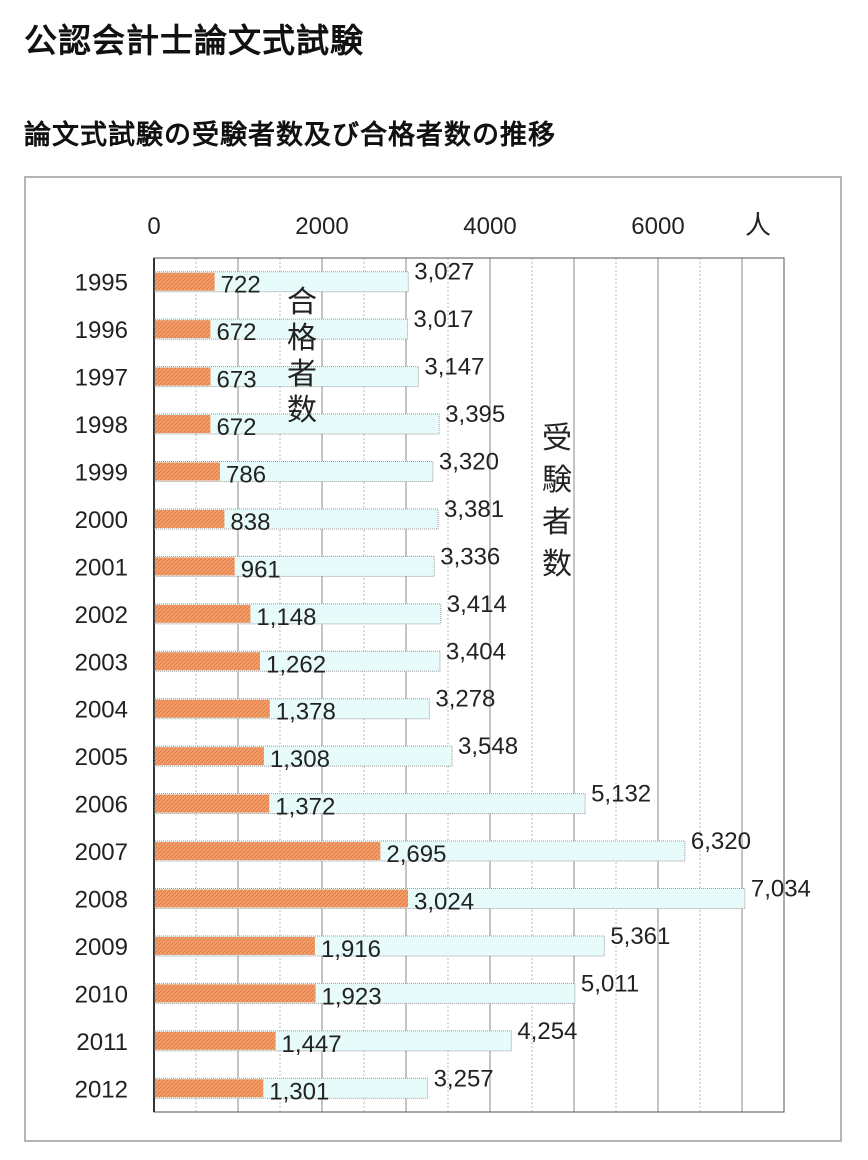 The height and width of the screenshot is (1160, 868). What do you see at coordinates (721, 841) in the screenshot?
I see `examinees-value-label: 6,320` at bounding box center [721, 841].